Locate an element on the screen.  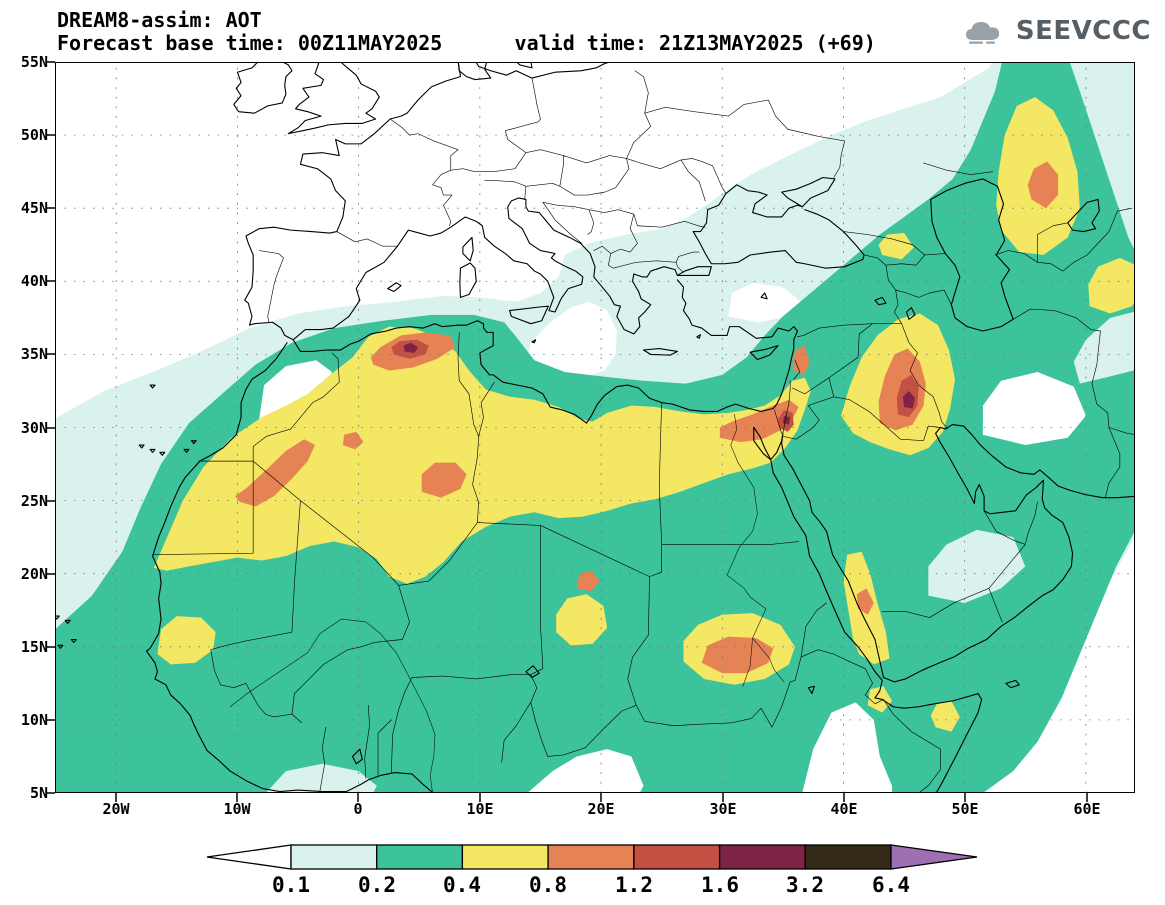
x-axis-label: 30E is located at coordinates (723, 809).